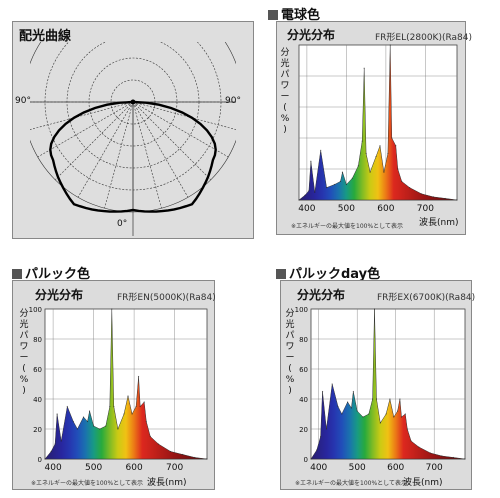 The image size is (500, 498). What do you see at coordinates (285, 92) in the screenshot?
I see `y-axis-label: 分光パワー(%)` at bounding box center [285, 92].